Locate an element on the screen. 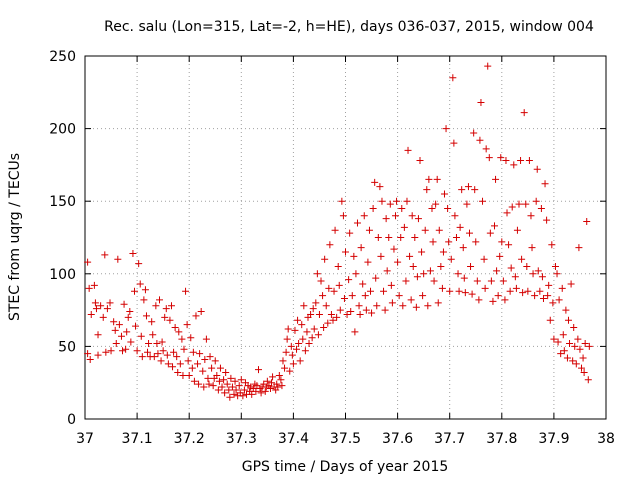  x-tick-label: 37.3 is located at coordinates (241, 439).